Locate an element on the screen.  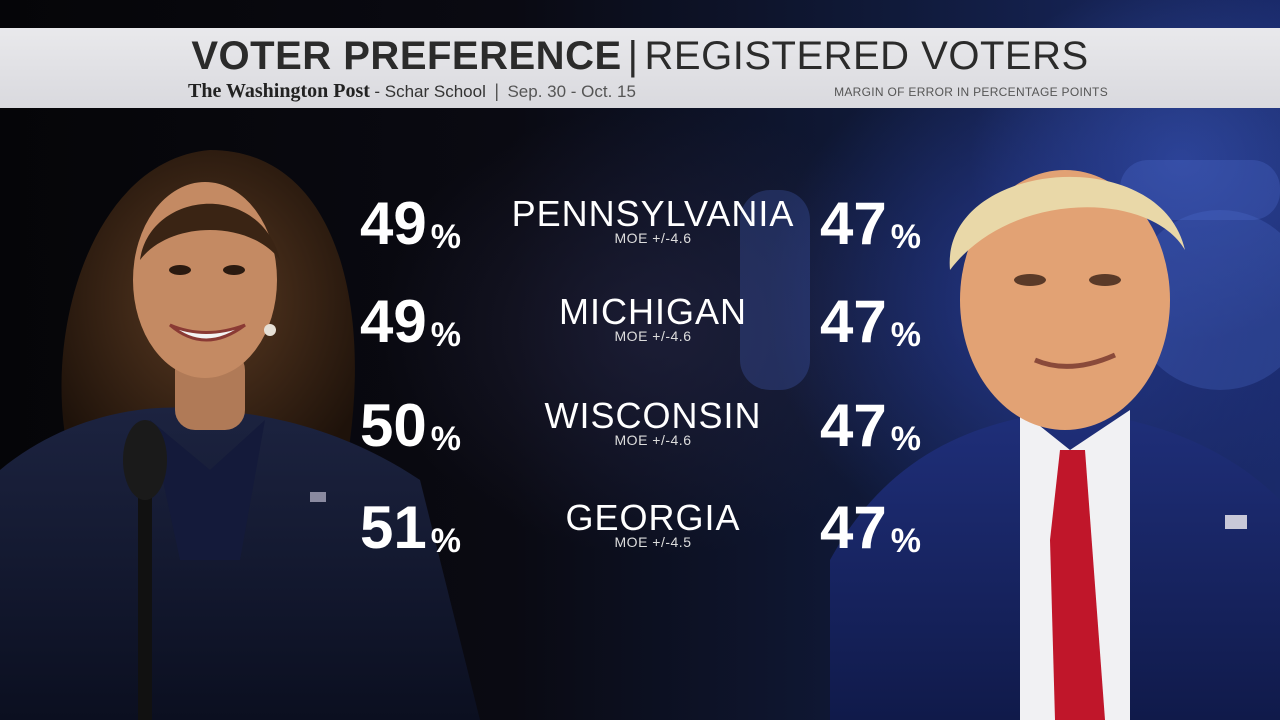
left-candidate-eye-r is located at coordinates (234, 270).